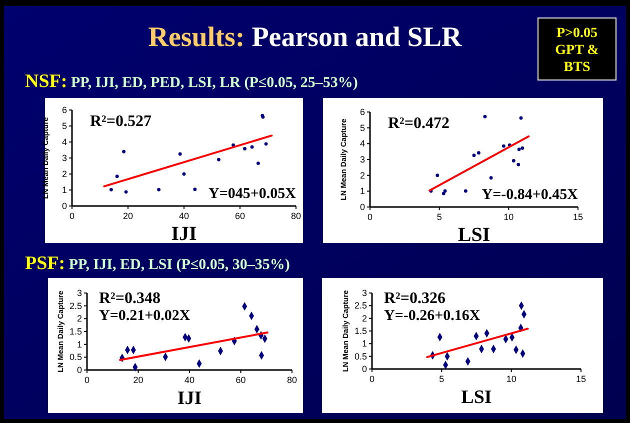 This screenshot has width=630, height=423. What do you see at coordinates (577, 50) in the screenshot?
I see `text: P>0.05 GPT & BTS` at bounding box center [577, 50].